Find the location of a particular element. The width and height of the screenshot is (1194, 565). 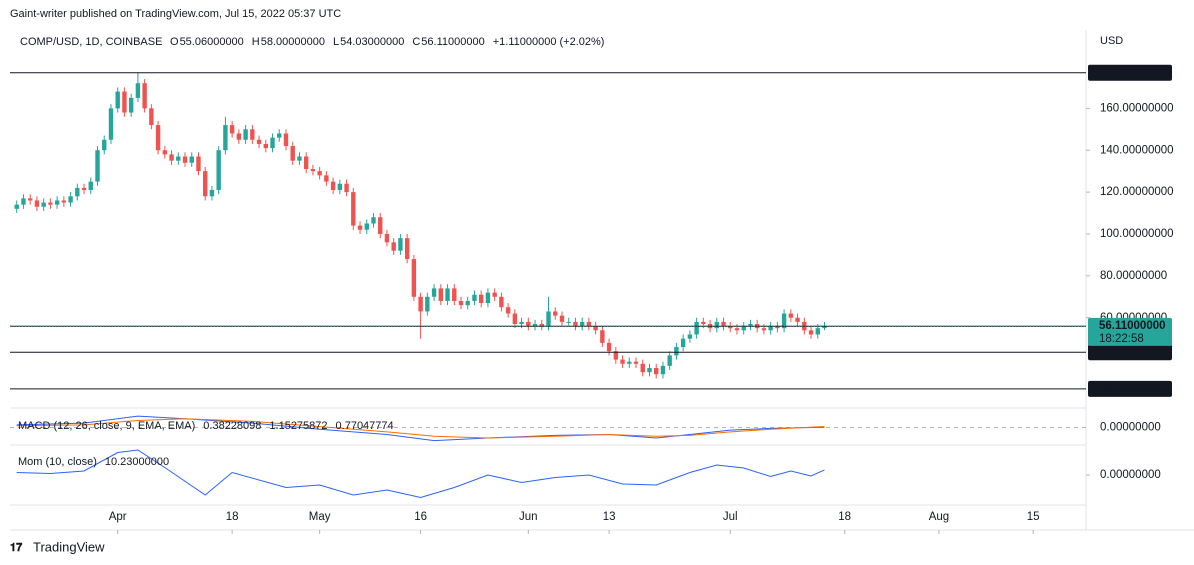

y-tick-label: 120.00000000 is located at coordinates (1137, 192).